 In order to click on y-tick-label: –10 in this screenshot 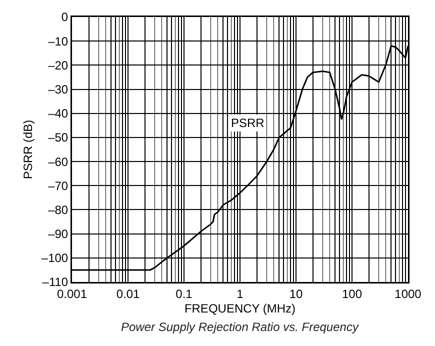, I will do `click(58, 41)`.